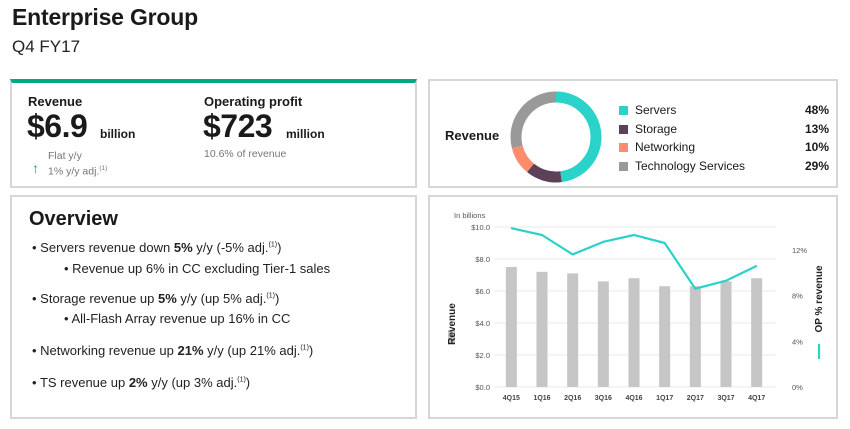 This screenshot has width=850, height=429. I want to click on y2-tick-label: 12%, so click(799, 250).